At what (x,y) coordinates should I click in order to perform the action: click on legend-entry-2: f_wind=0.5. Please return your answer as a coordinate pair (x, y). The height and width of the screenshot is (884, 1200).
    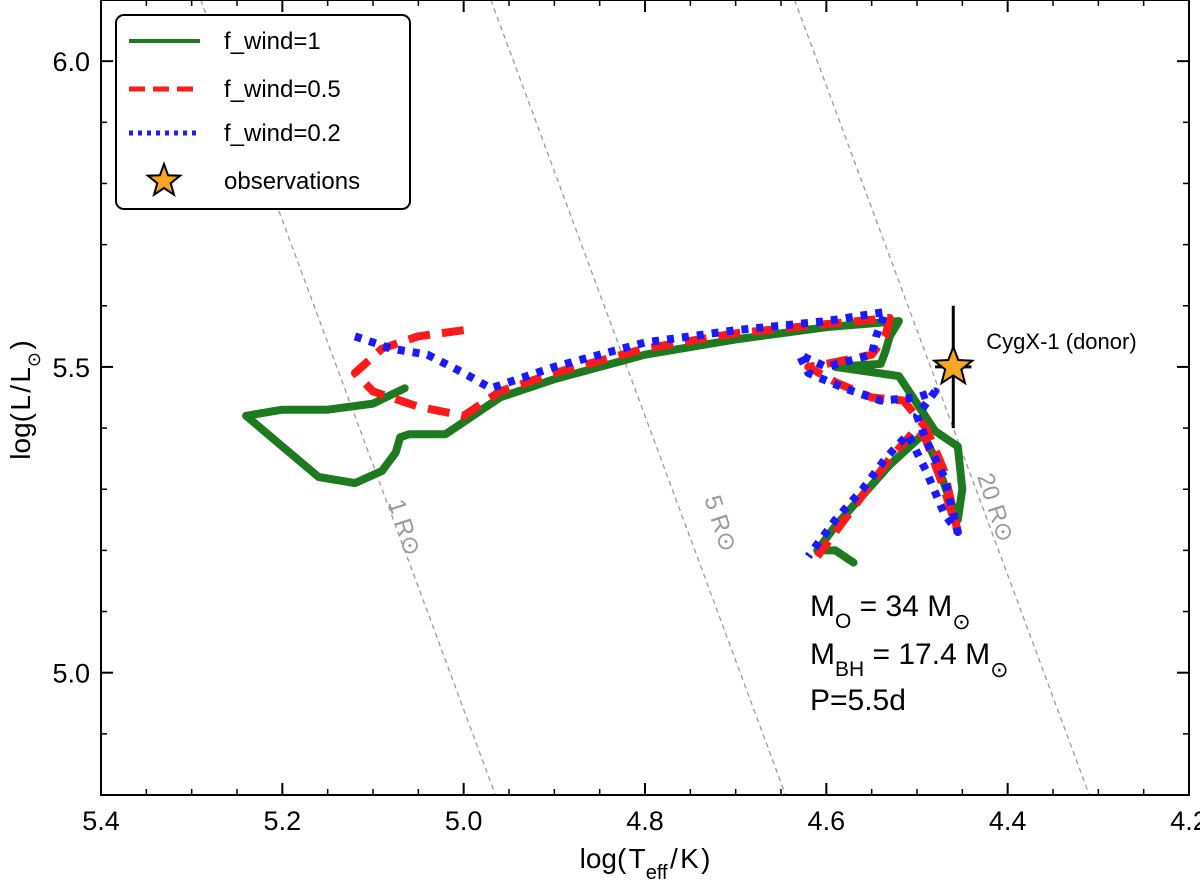
    Looking at the image, I should click on (282, 89).